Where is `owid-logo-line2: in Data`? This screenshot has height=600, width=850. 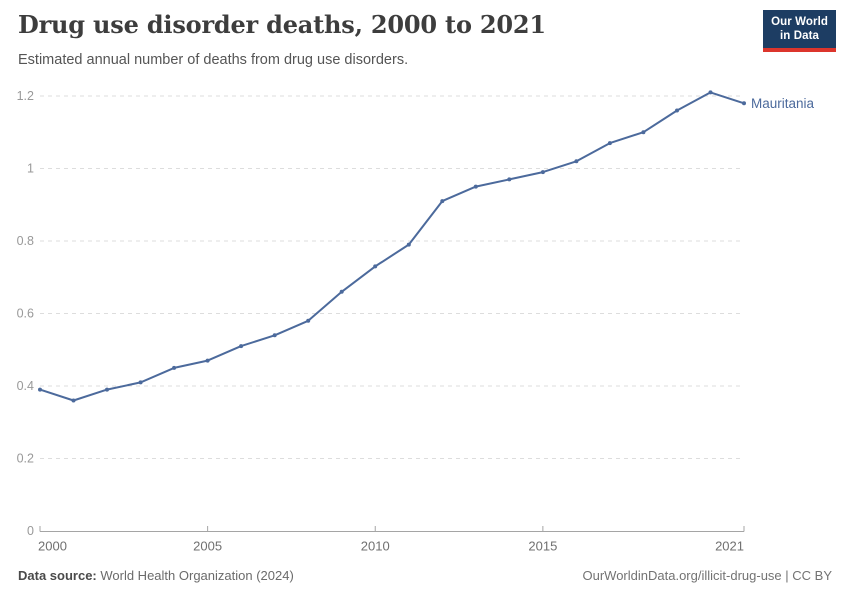 owid-logo-line2: in Data is located at coordinates (800, 36).